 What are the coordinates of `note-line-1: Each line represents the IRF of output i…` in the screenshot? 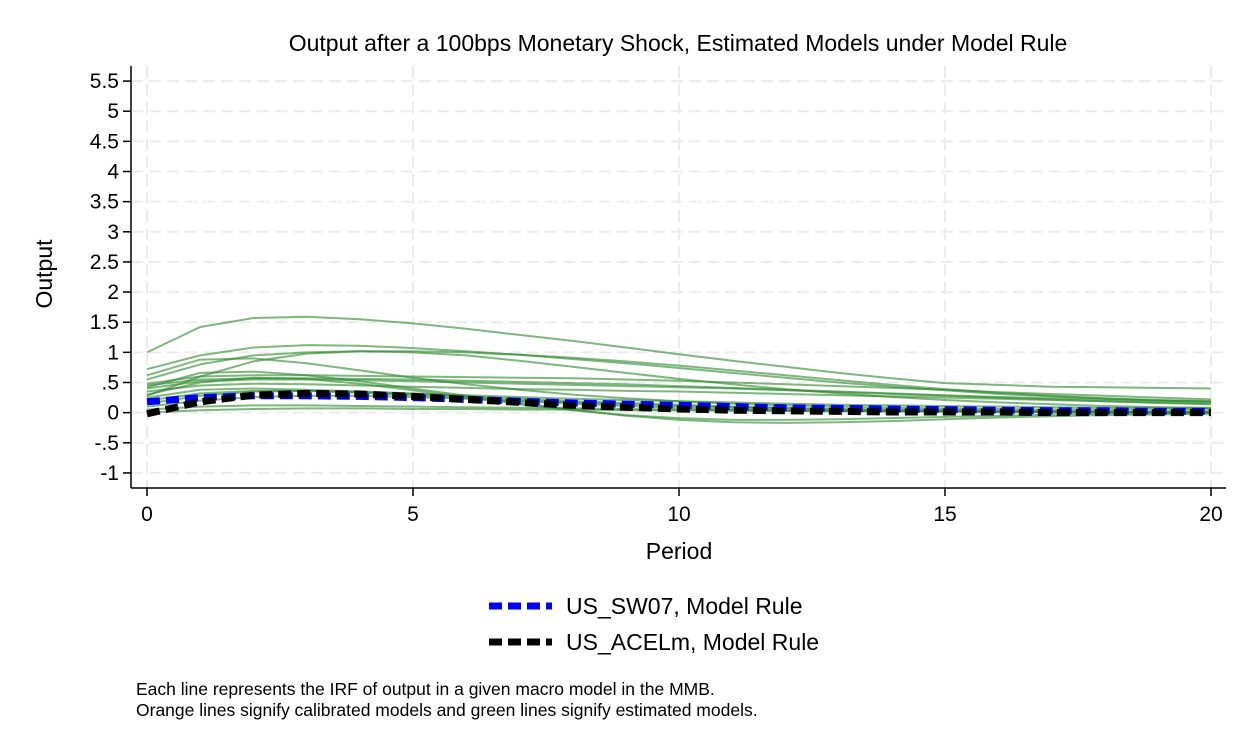 It's located at (425, 689).